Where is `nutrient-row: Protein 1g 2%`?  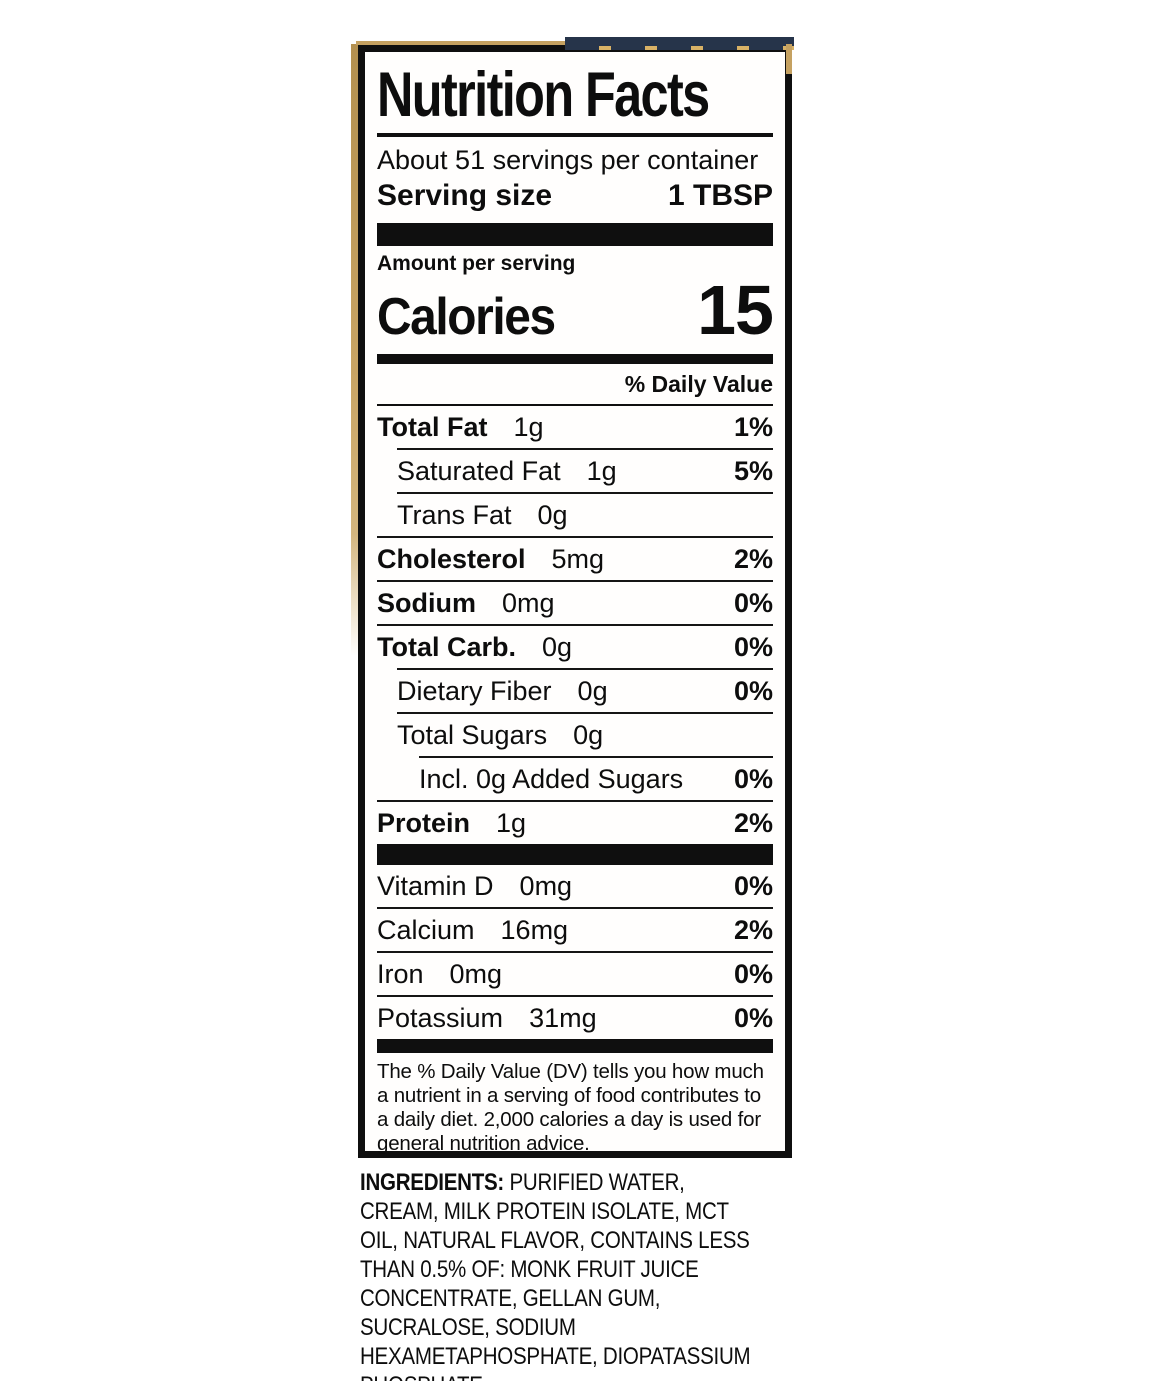 nutrient-row: Protein 1g 2% is located at coordinates (575, 822).